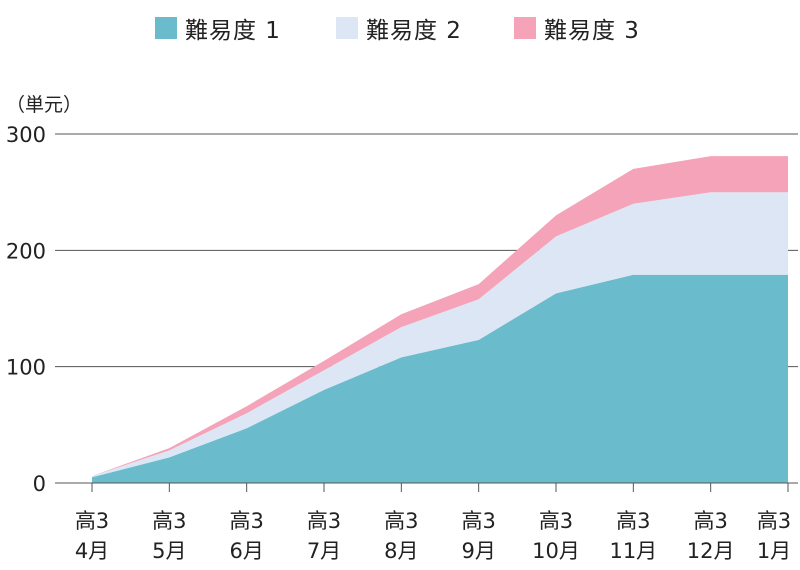 Image resolution: width=800 pixels, height=570 pixels. Describe the element at coordinates (26, 368) in the screenshot. I see `y-tick-label-100: 100` at that location.